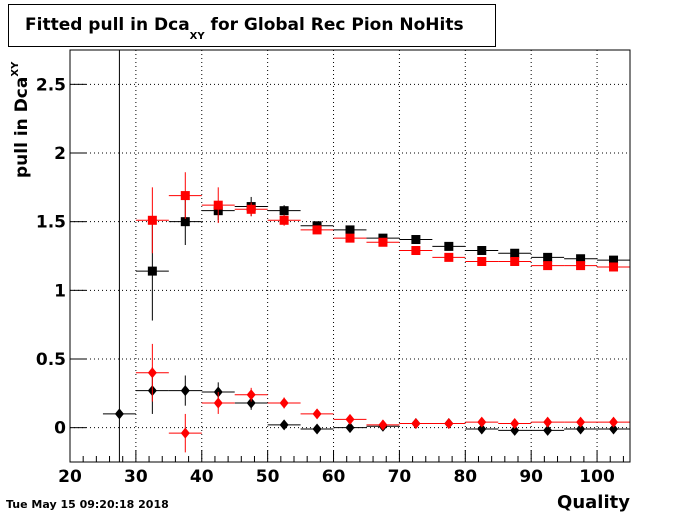 This screenshot has width=700, height=514. Describe the element at coordinates (51, 85) in the screenshot. I see `y-tick-label: 2.5` at that location.